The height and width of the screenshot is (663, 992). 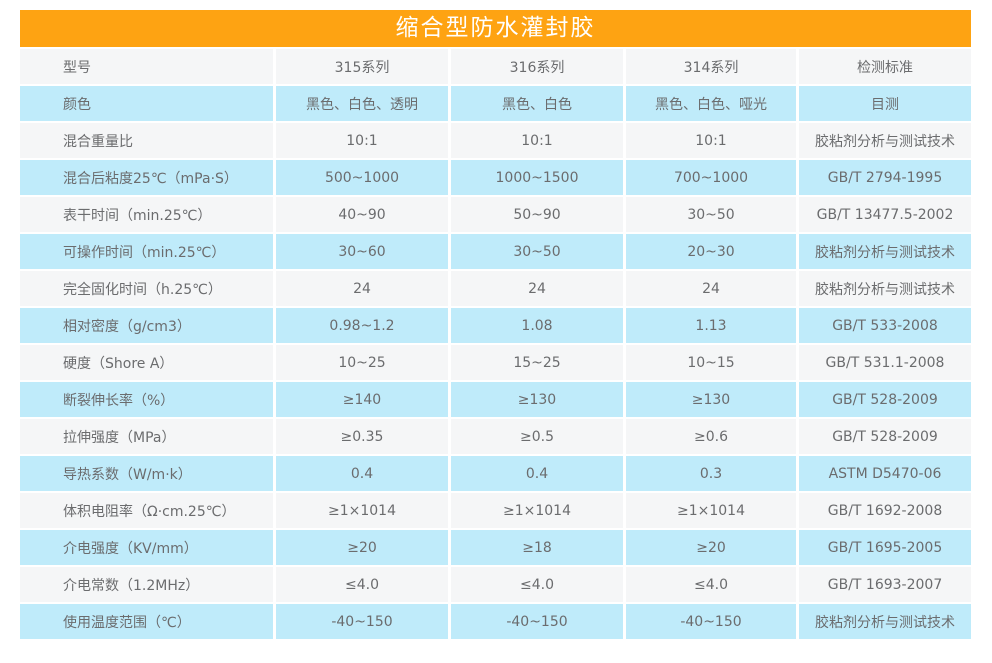 I want to click on table-header-row: 型号 315系列 316系列 314系列 检测标准, so click(x=495, y=66).